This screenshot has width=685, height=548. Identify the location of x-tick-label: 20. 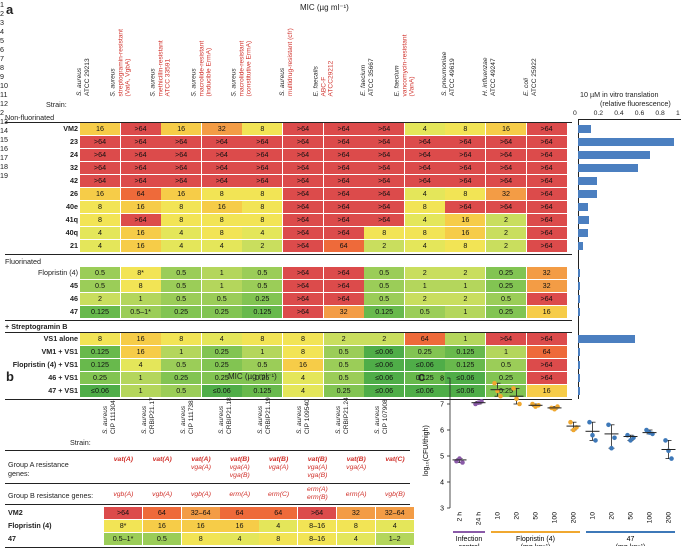
(612, 516).